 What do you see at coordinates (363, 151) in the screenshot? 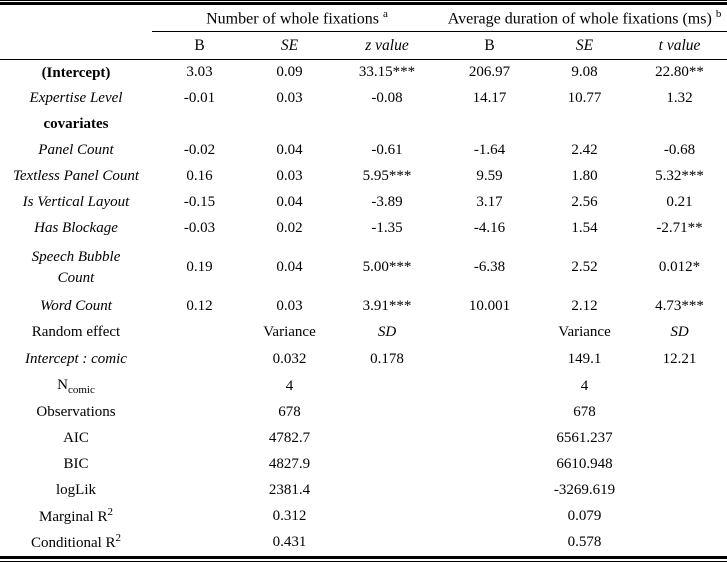
I see `table-row: Panel Count -0.02 0.04 -0.61 -1.64 2.42 -0.68` at bounding box center [363, 151].